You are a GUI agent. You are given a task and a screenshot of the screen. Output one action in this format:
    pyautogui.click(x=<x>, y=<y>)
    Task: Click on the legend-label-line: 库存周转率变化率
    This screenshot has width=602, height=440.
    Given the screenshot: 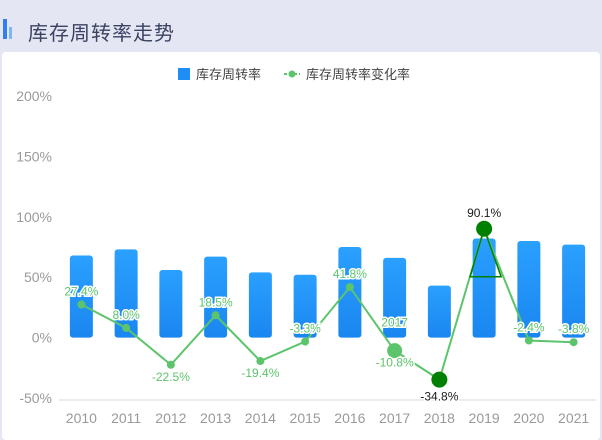 What is the action you would take?
    pyautogui.click(x=358, y=74)
    